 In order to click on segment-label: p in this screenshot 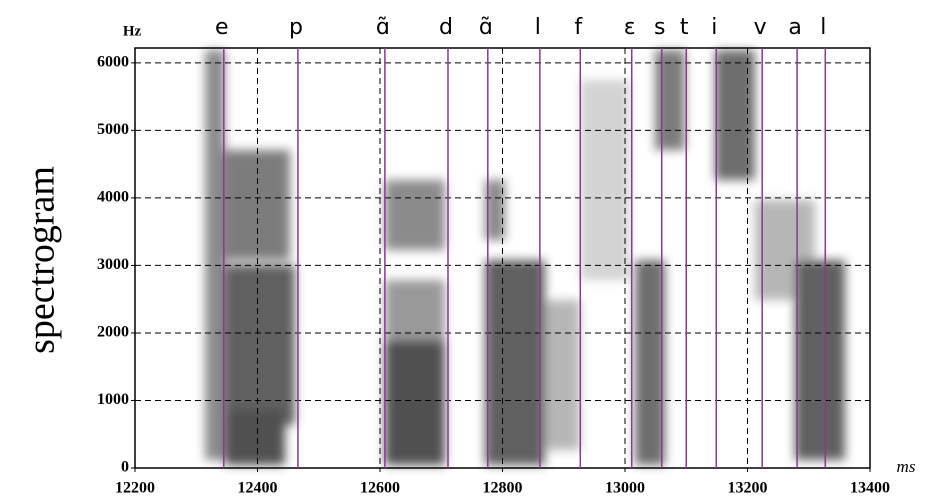, I will do `click(296, 27)`.